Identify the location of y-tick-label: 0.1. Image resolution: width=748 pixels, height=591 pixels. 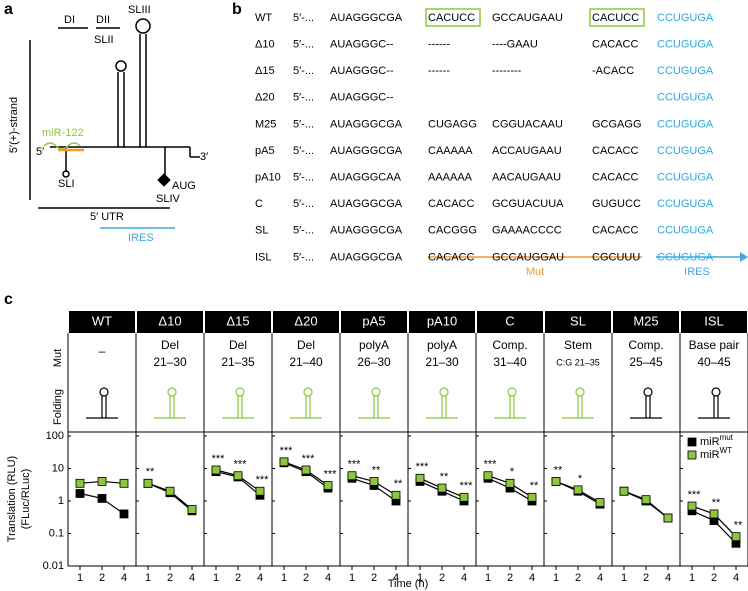
(56, 533).